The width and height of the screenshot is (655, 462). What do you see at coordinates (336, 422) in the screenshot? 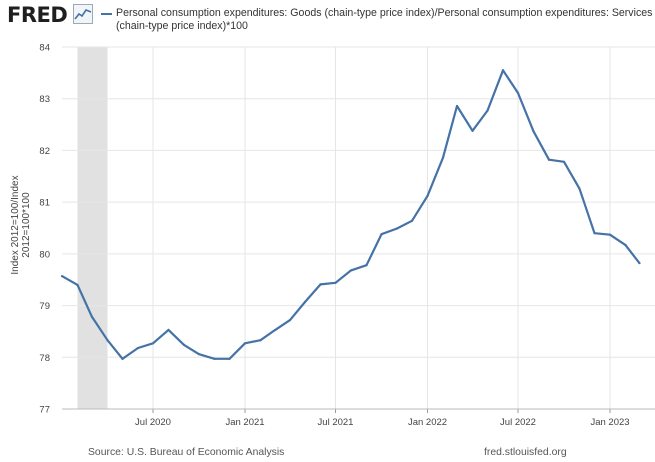
I see `x-tick-label: Jul 2021` at bounding box center [336, 422].